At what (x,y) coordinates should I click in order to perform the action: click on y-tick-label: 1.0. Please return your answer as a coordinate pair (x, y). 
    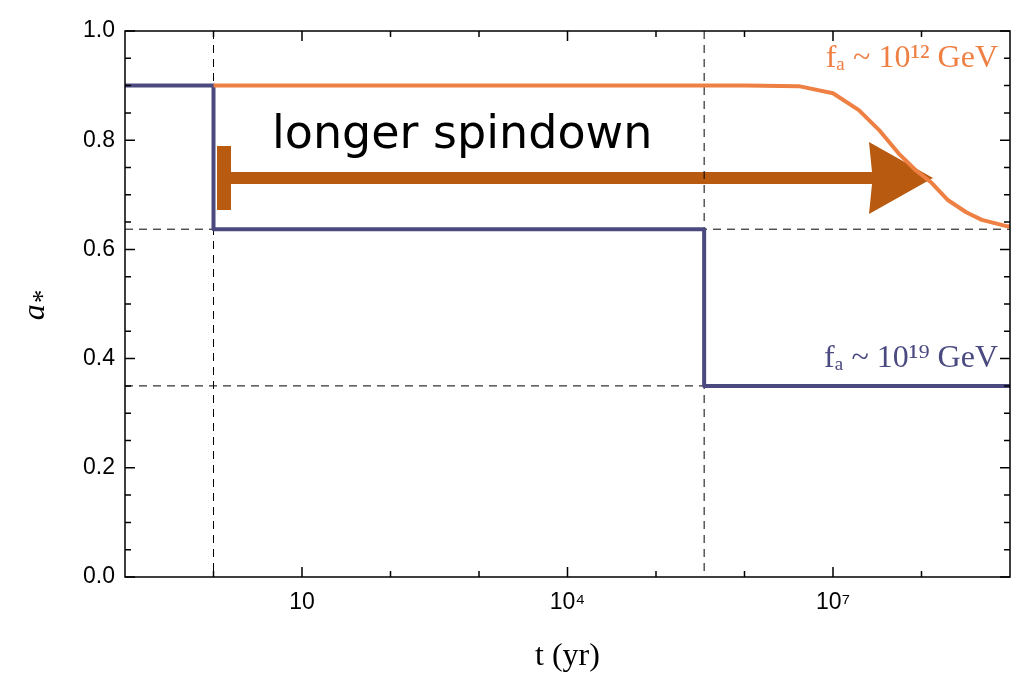
    Looking at the image, I should click on (99, 29).